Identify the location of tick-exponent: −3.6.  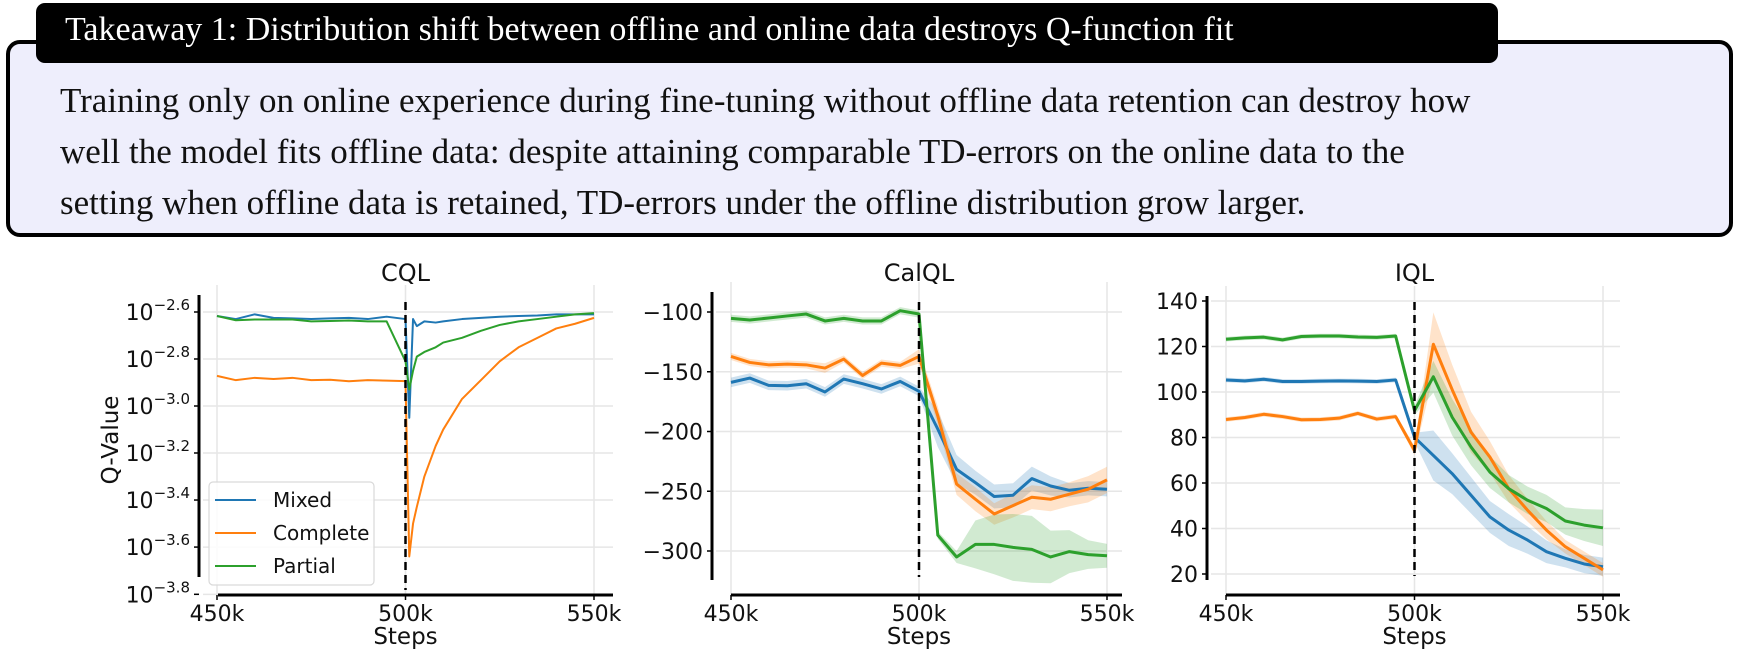
(172, 540).